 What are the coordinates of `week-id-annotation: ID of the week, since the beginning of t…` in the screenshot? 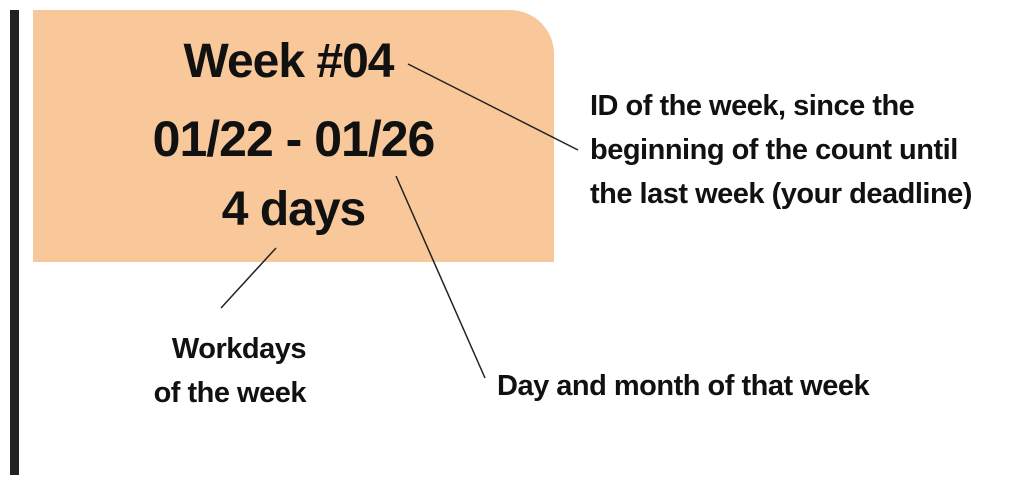 It's located at (781, 150).